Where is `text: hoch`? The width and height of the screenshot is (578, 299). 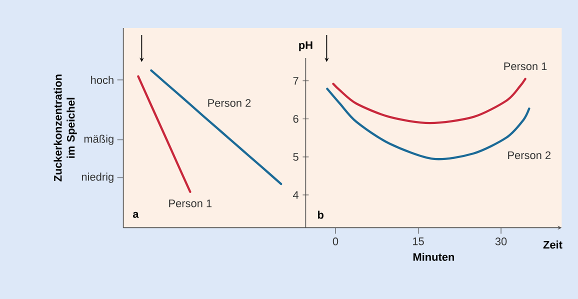 text: hoch is located at coordinates (102, 80).